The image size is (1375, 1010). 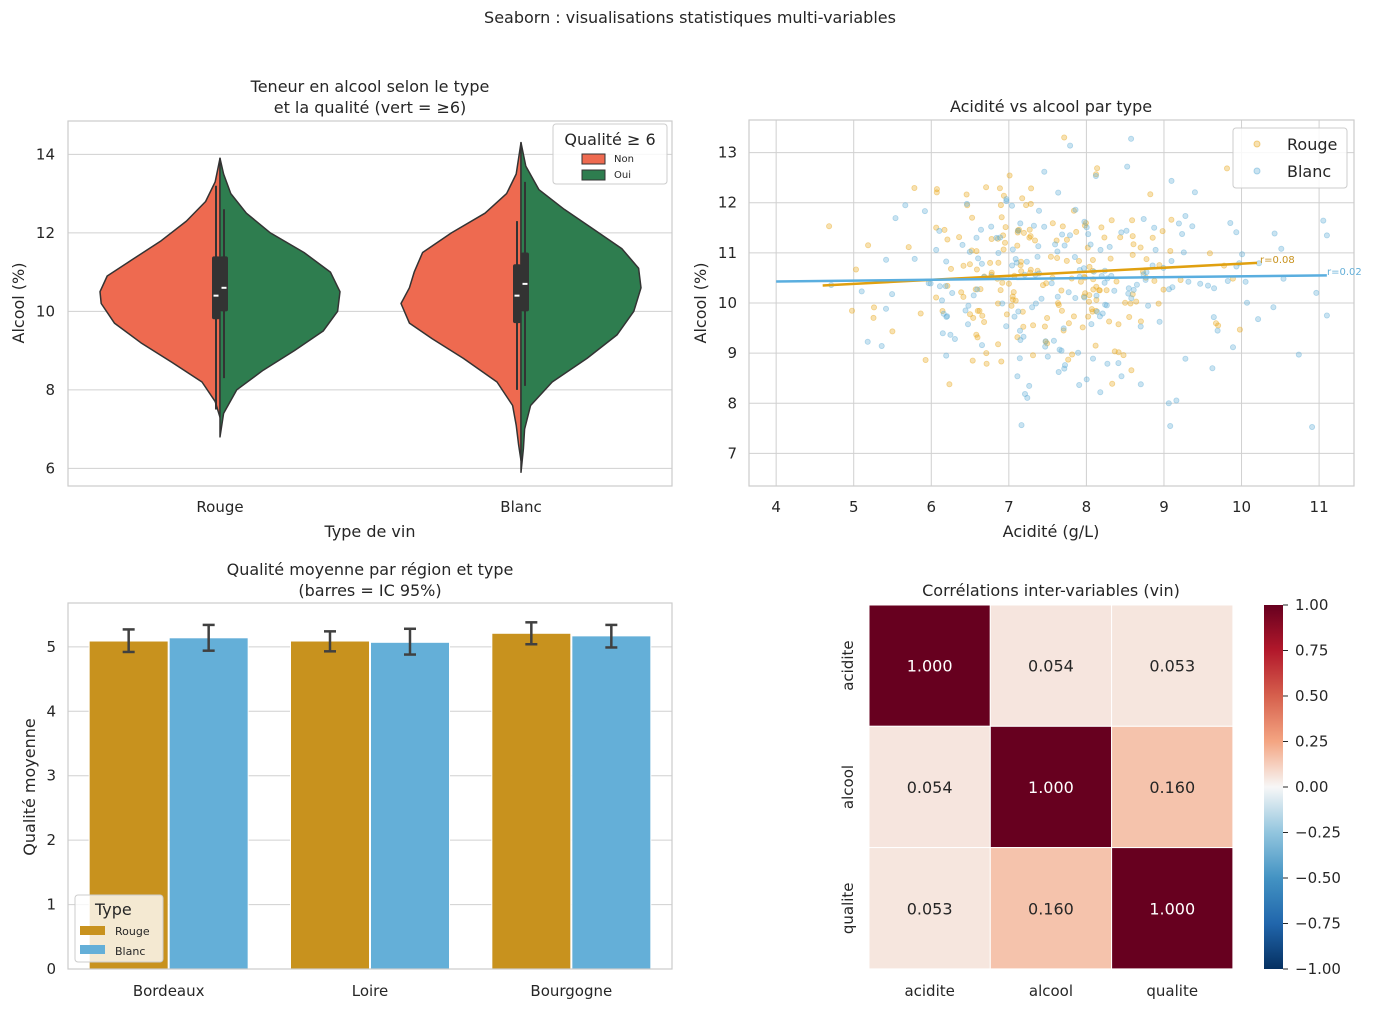 What do you see at coordinates (18, 303) in the screenshot?
I see `violin-ylabel: Alcool (%)` at bounding box center [18, 303].